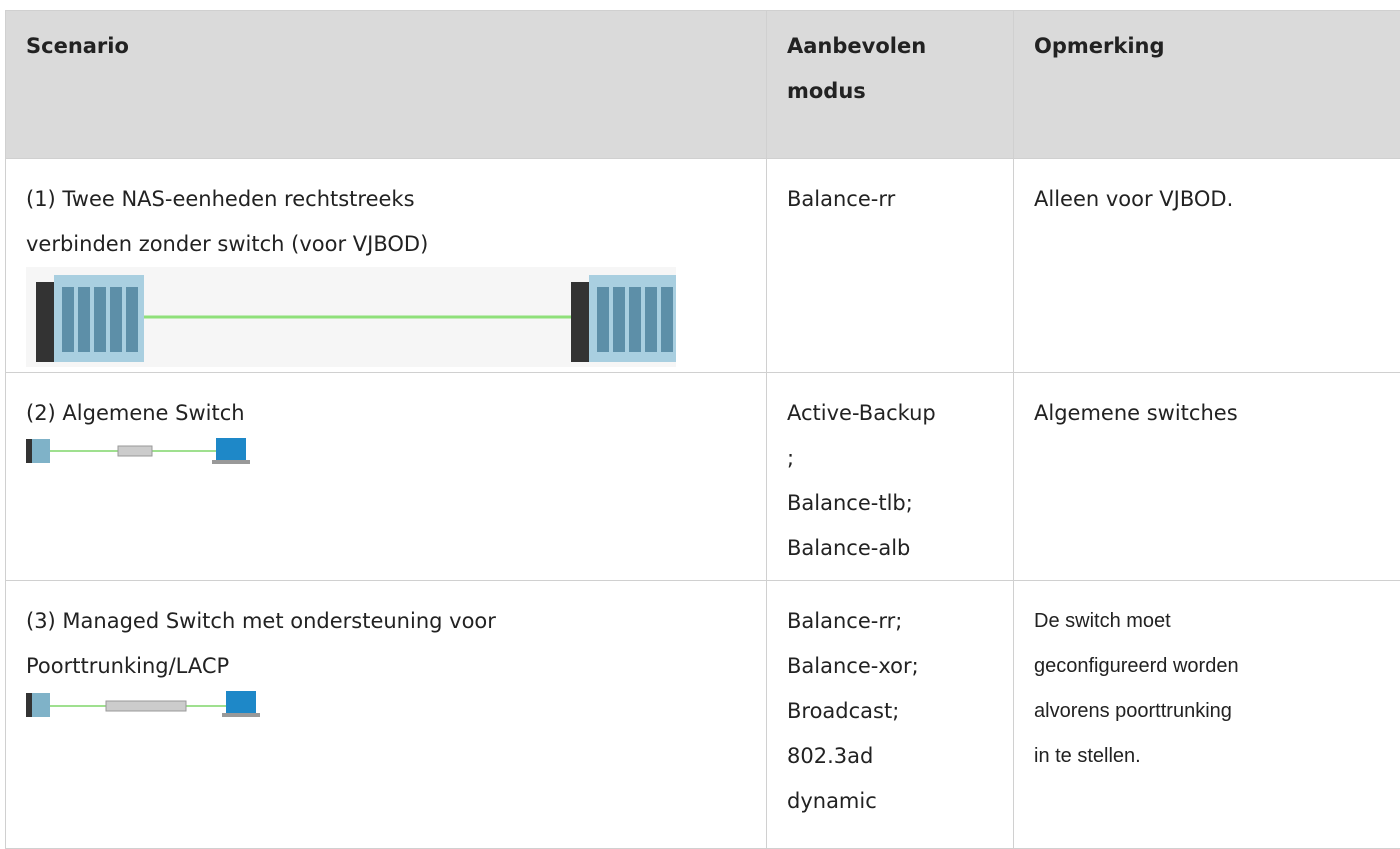 The height and width of the screenshot is (849, 1400). I want to click on cell: Alleen voor VJBOD., so click(1207, 266).